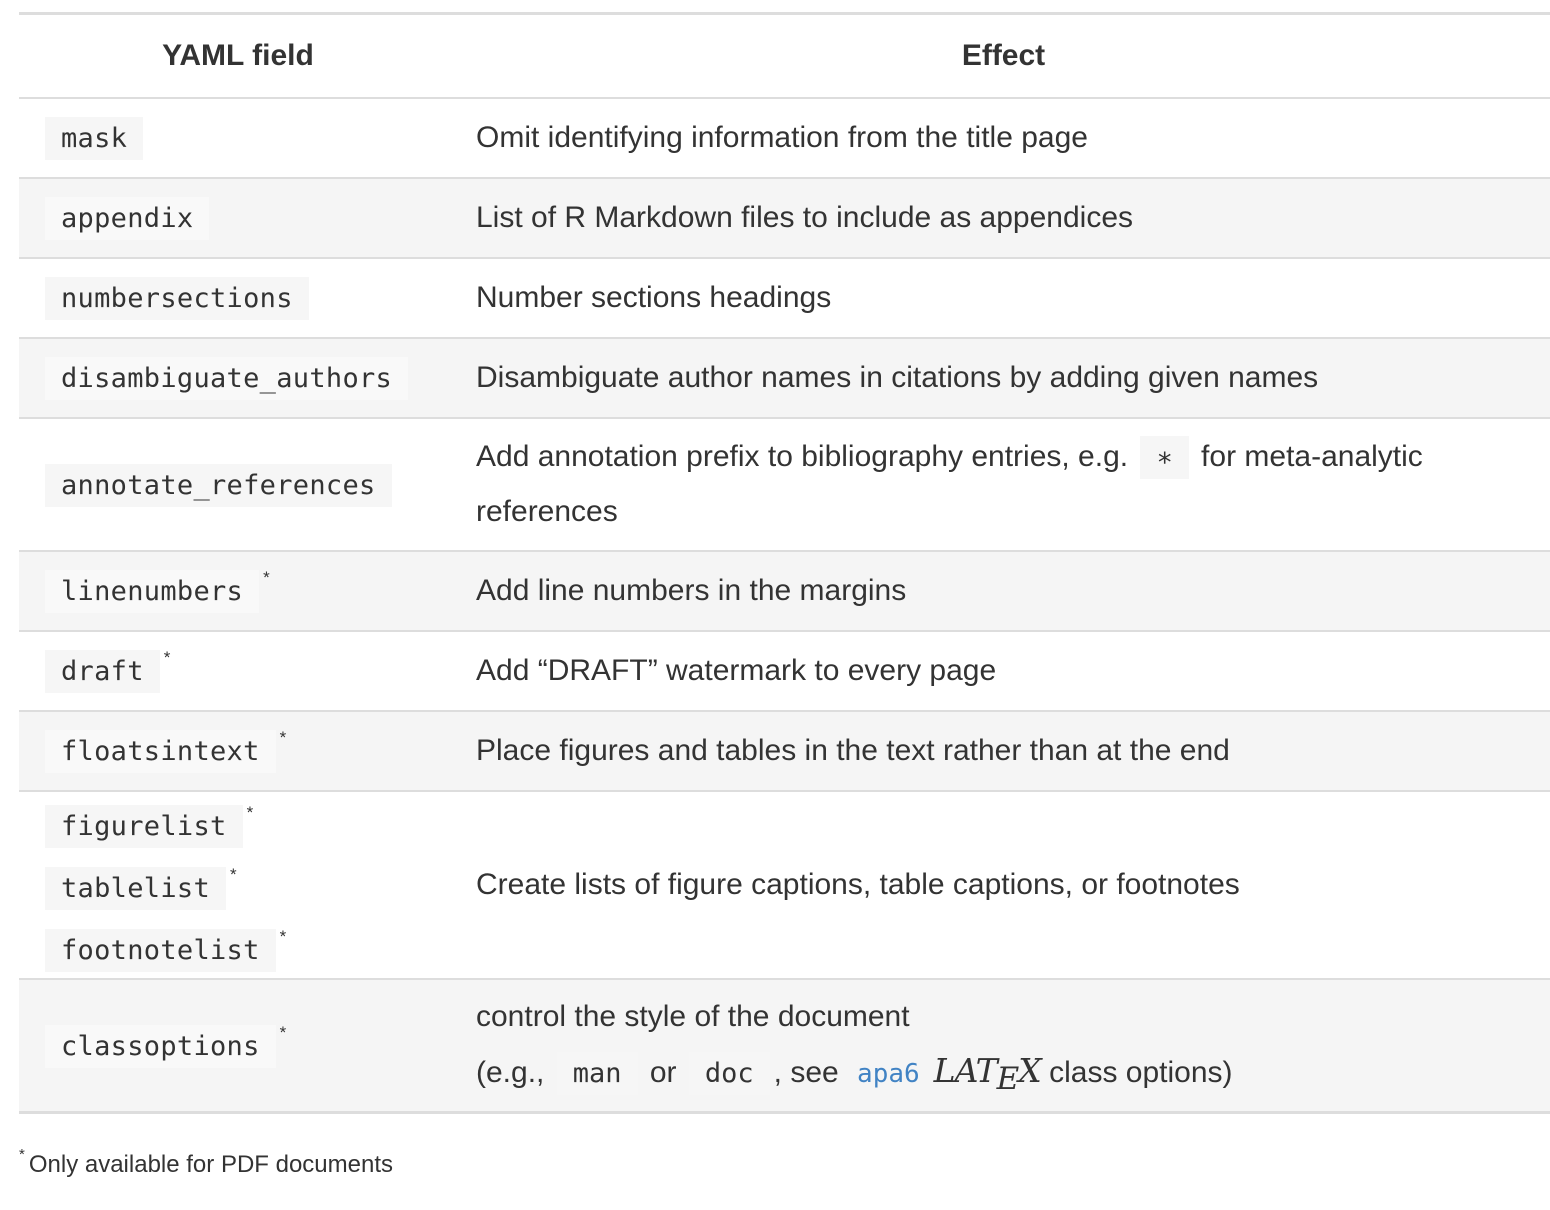 The image size is (1550, 1210). I want to click on field-cell: figurelist * tablelist * footnotelist *, so click(238, 884).